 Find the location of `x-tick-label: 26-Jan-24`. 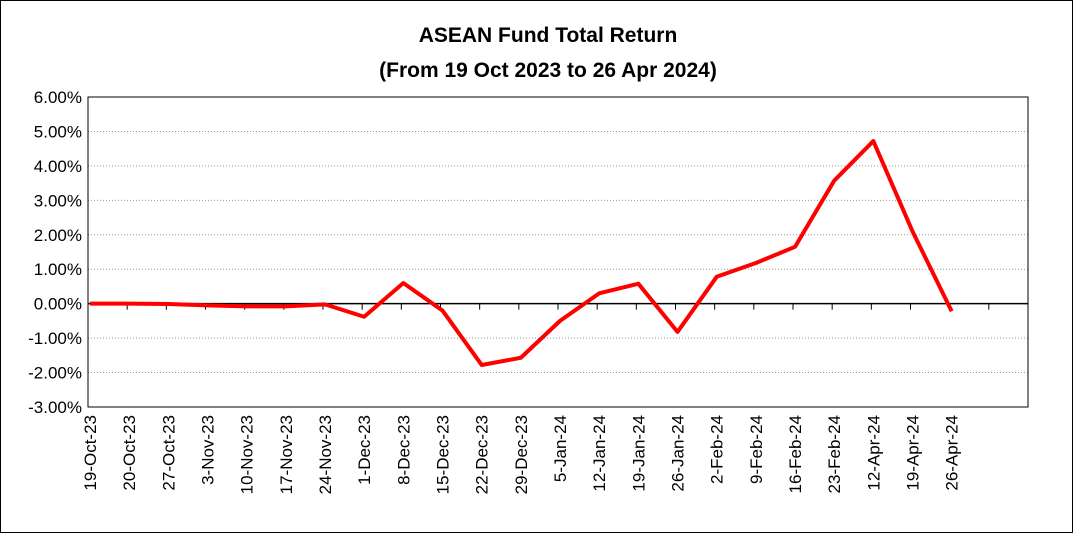

x-tick-label: 26-Jan-24 is located at coordinates (678, 453).